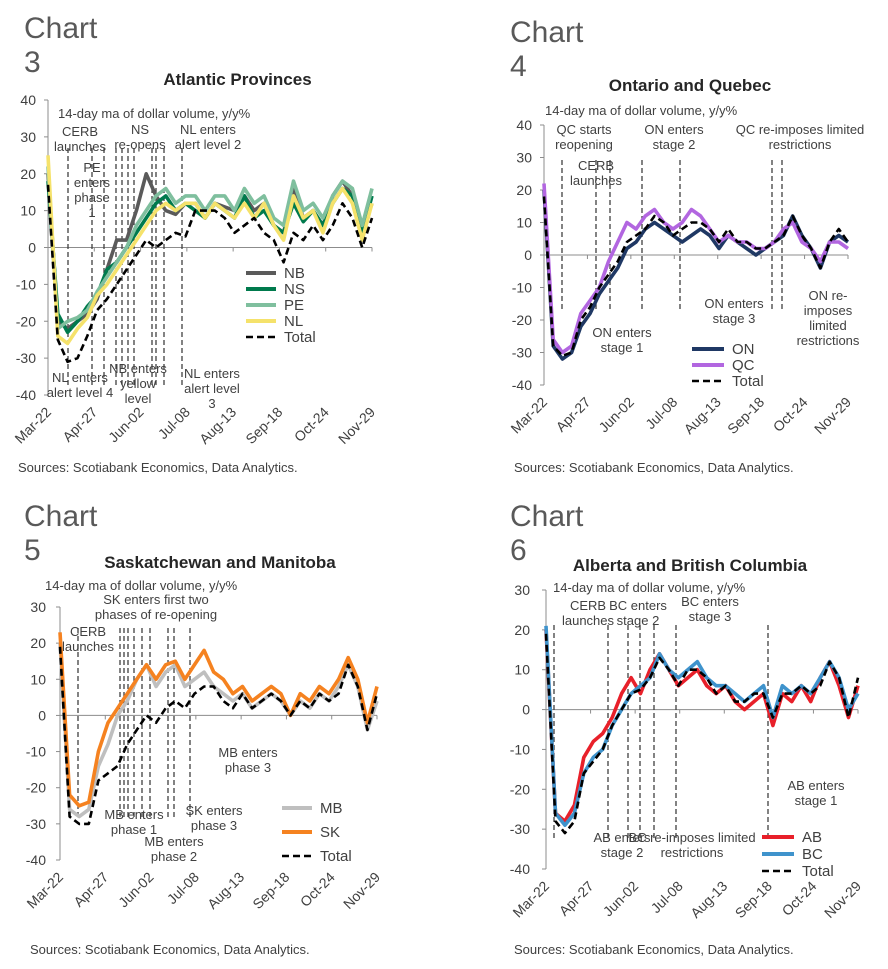 The width and height of the screenshot is (888, 969). I want to click on series-line-qc, so click(696, 269).